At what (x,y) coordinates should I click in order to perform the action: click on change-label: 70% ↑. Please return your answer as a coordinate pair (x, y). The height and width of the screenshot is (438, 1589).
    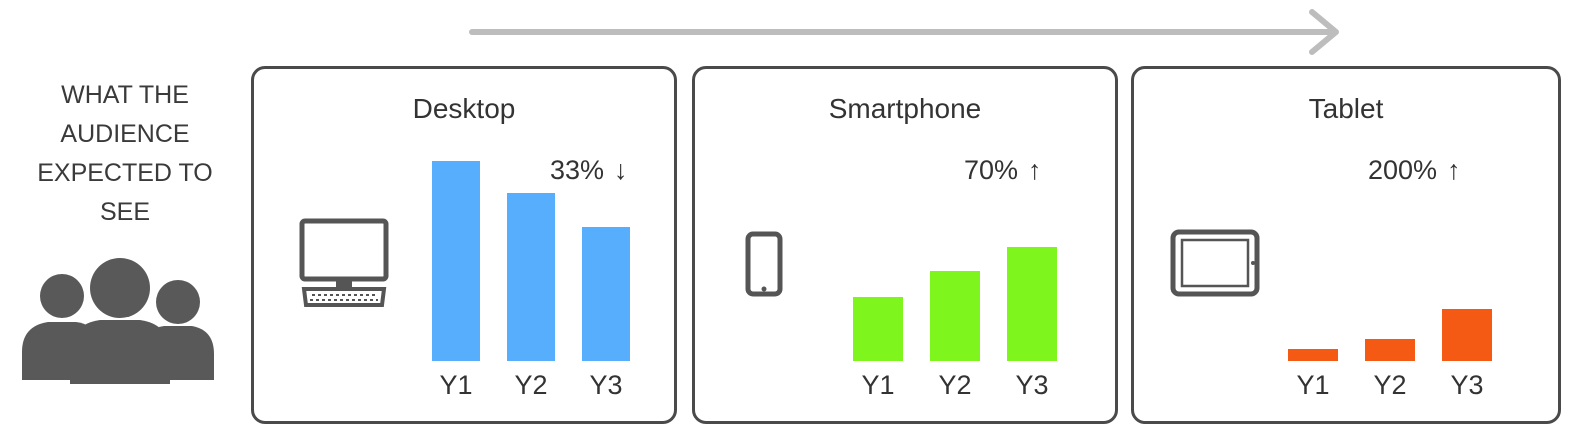
    Looking at the image, I should click on (1003, 170).